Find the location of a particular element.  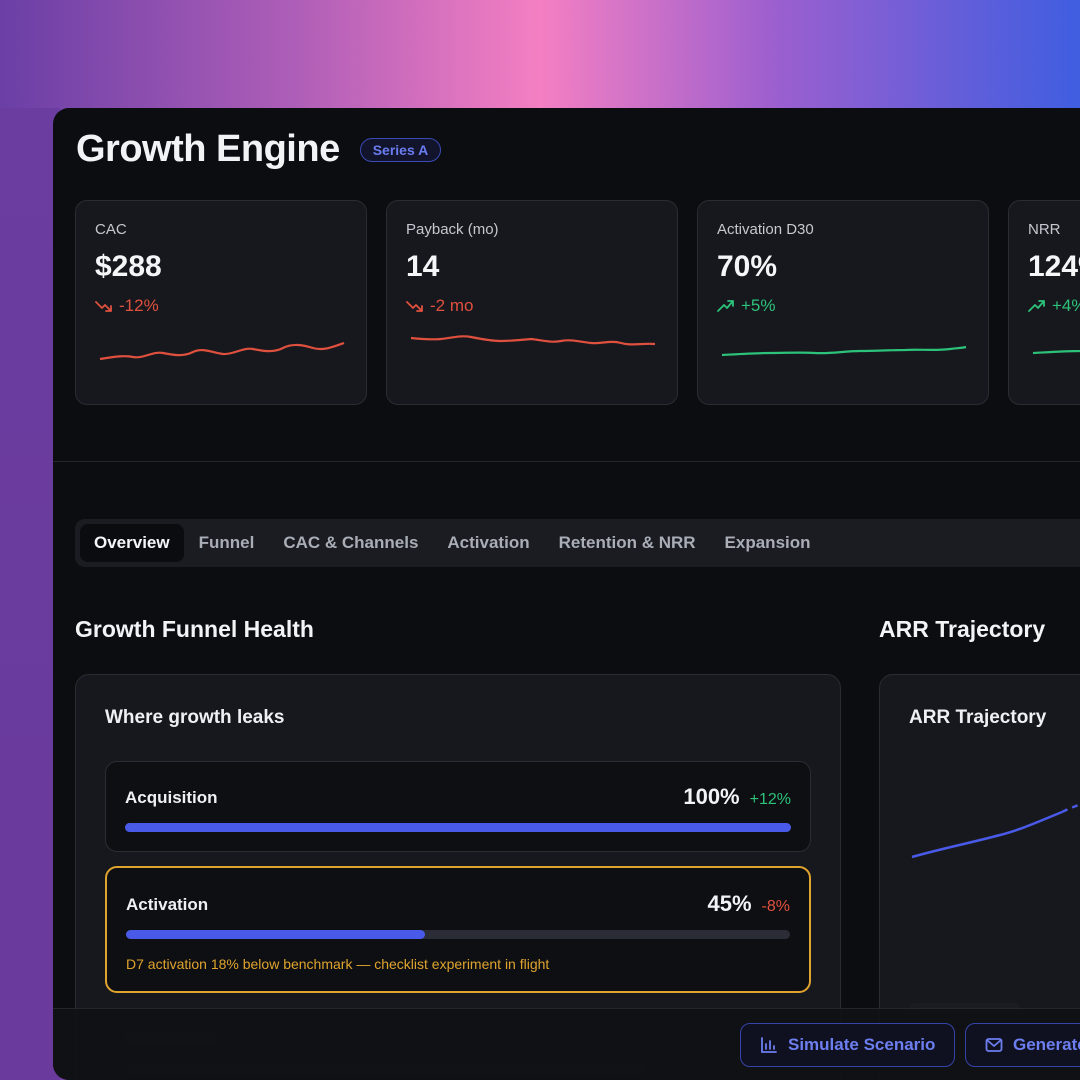

funnel-stage-label: Acquisition is located at coordinates (171, 797).